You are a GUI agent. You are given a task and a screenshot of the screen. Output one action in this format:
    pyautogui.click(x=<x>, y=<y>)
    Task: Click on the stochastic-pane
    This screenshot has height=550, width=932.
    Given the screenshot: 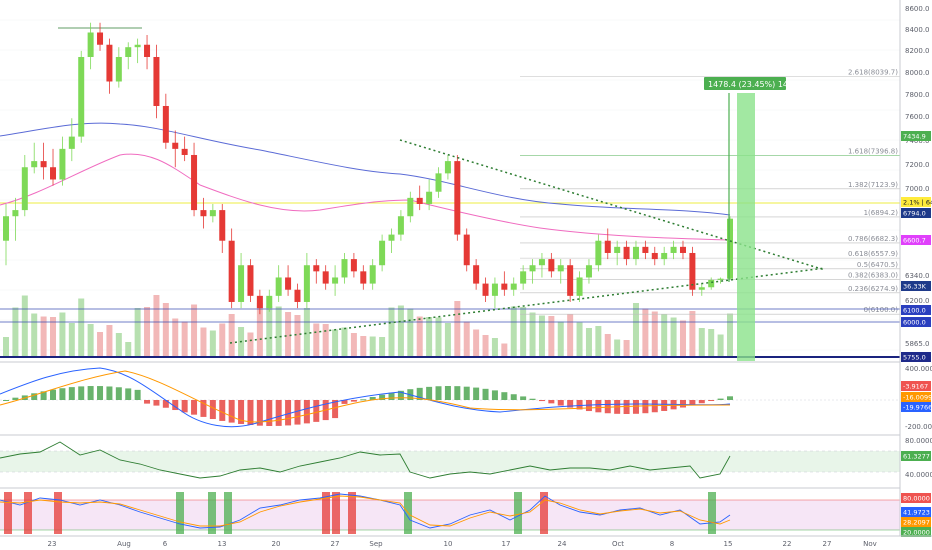 What is the action you would take?
    pyautogui.click(x=450, y=513)
    